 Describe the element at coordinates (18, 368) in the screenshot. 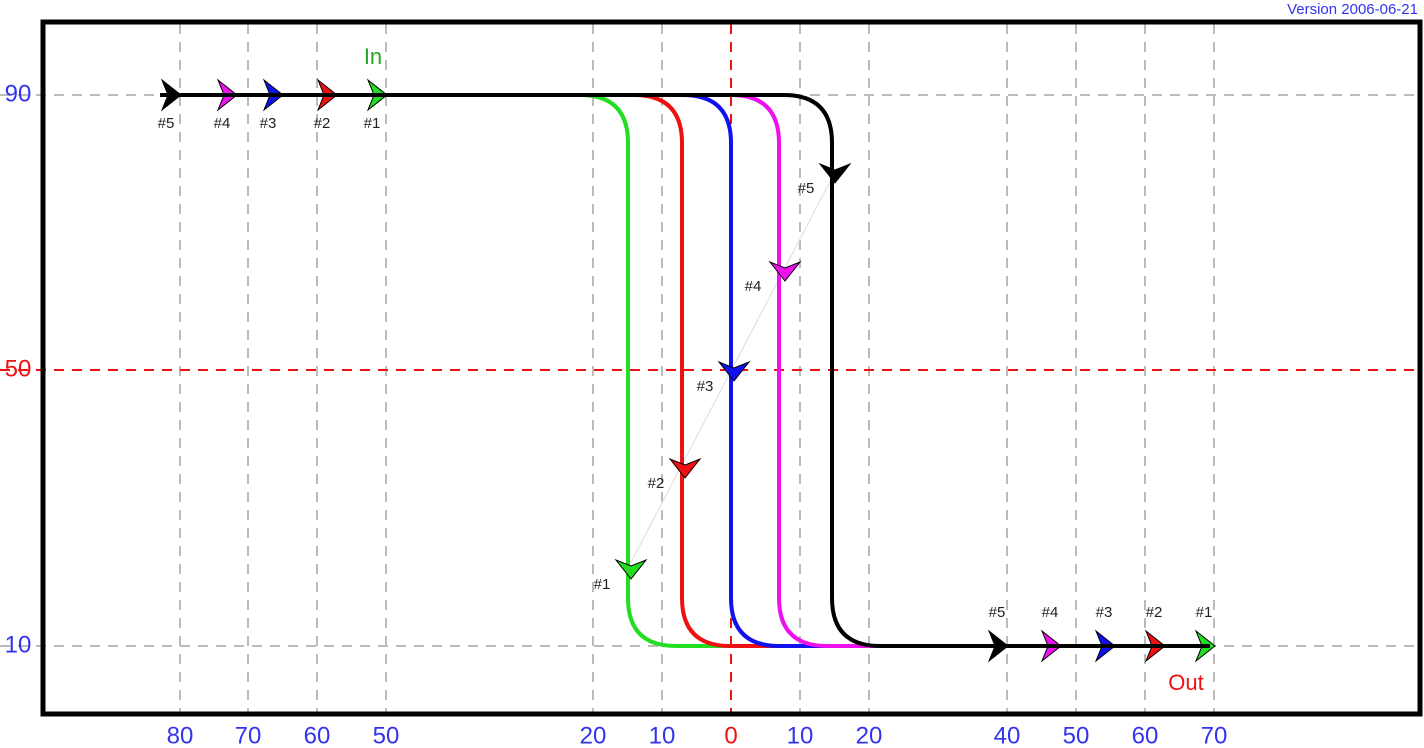

I see `y-axis-label: 50` at that location.